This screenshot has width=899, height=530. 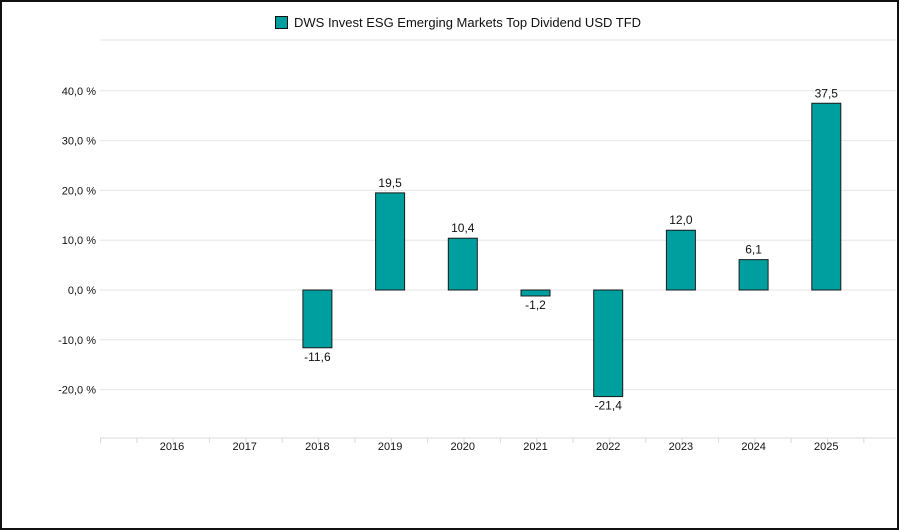 What do you see at coordinates (317, 447) in the screenshot?
I see `x-tick-label: 2018` at bounding box center [317, 447].